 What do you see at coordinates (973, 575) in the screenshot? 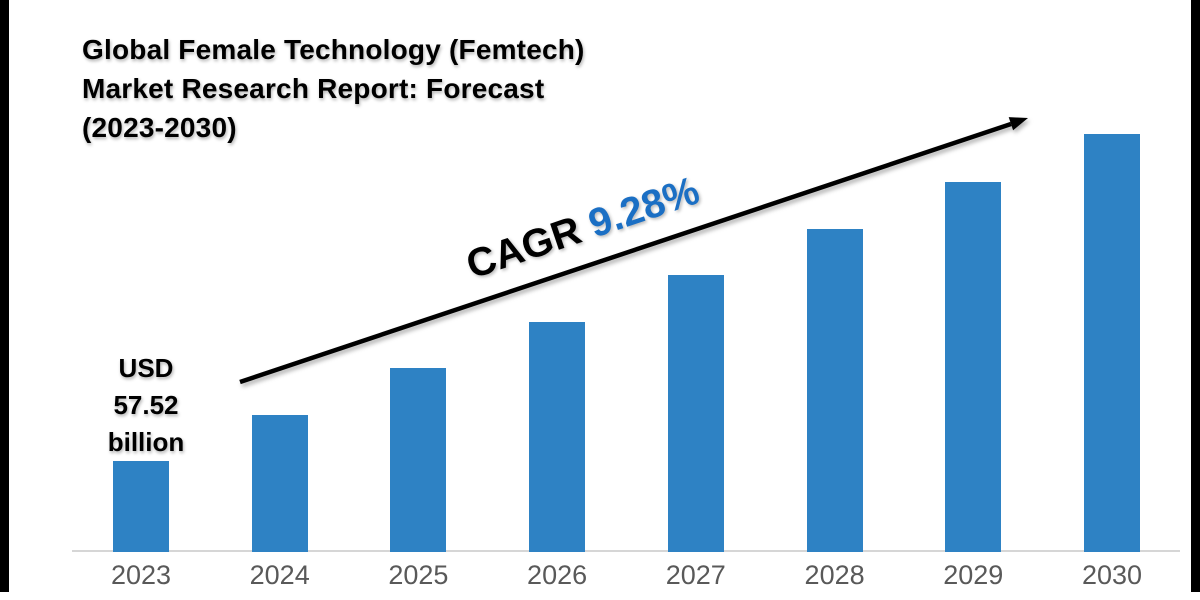
I see `x-tick-2029: 2029` at bounding box center [973, 575].